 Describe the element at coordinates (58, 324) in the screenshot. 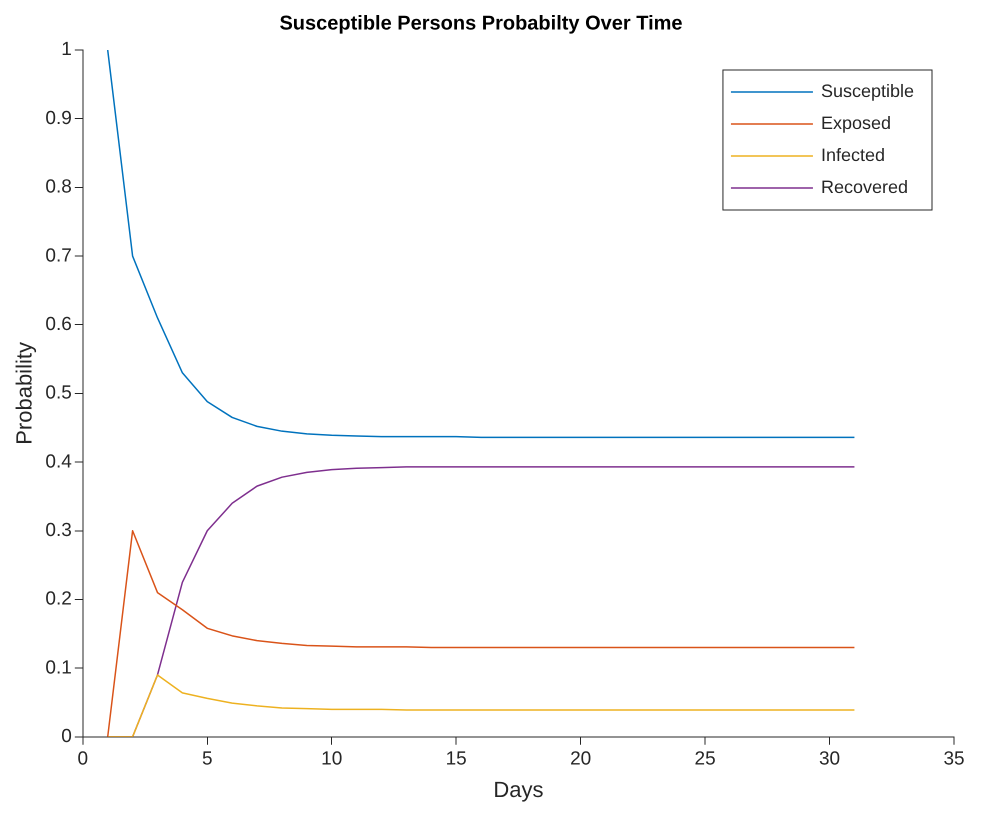

I see `y-tick-label: 0.6` at that location.